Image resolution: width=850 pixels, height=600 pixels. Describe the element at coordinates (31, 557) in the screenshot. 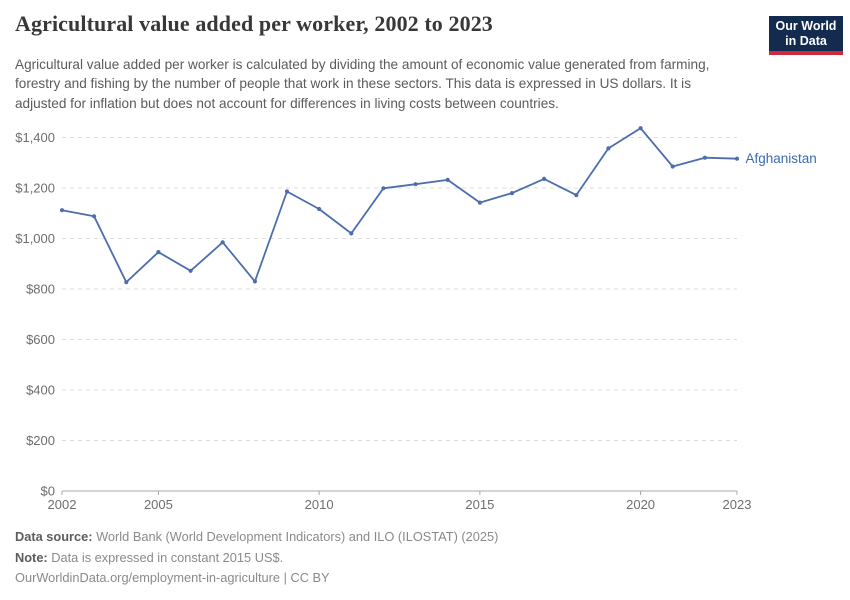

I see `note-label: Note:` at that location.